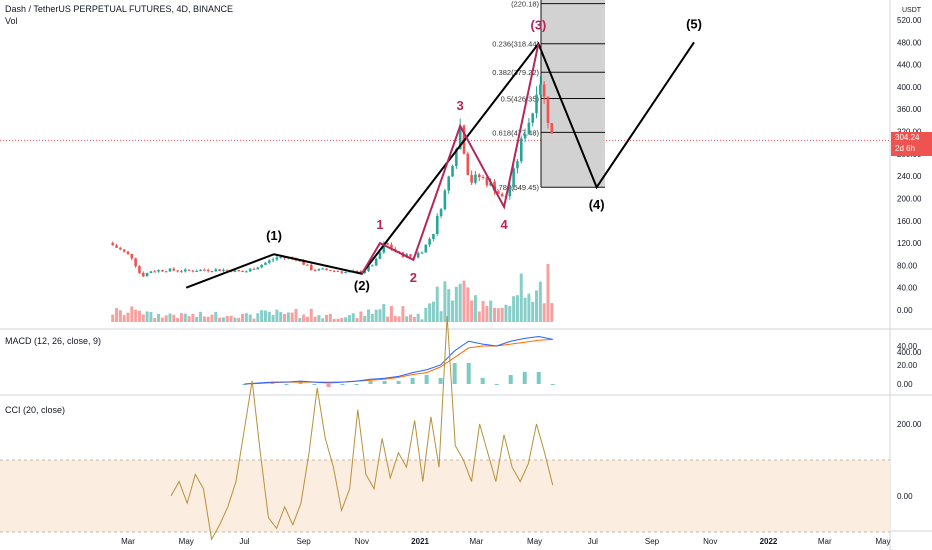 Image resolution: width=932 pixels, height=550 pixels. I want to click on fib-level-label: 0.618(477.48), so click(515, 132).